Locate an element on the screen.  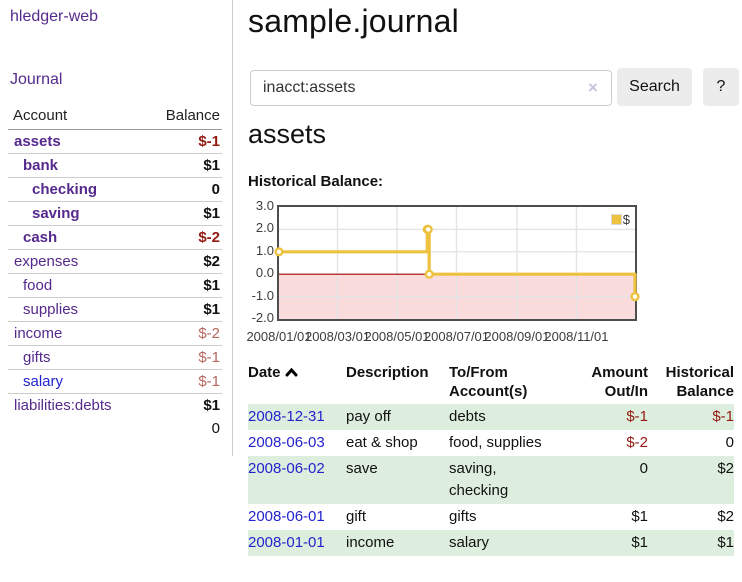
account-heading: assets is located at coordinates (287, 134).